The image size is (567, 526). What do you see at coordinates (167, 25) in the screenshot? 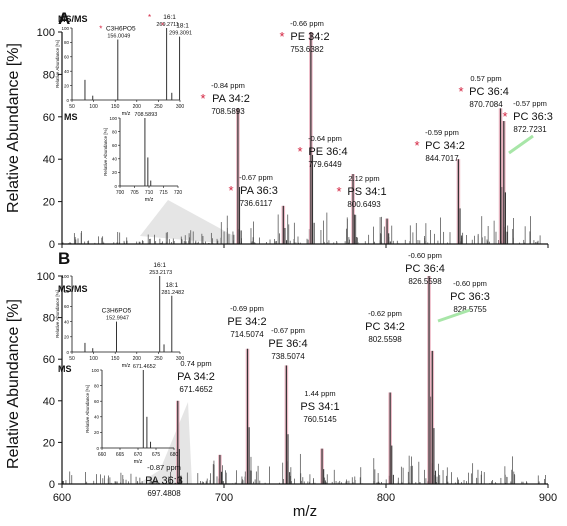
I see `inset-peak-value: 269.2711` at bounding box center [167, 25].